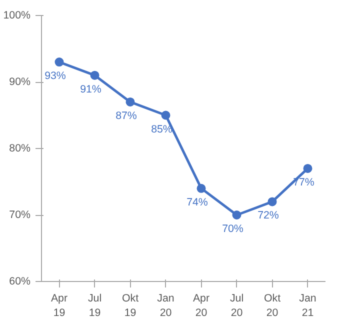 The height and width of the screenshot is (331, 355). What do you see at coordinates (272, 305) in the screenshot?
I see `x-tick-label: Okt 20` at bounding box center [272, 305].